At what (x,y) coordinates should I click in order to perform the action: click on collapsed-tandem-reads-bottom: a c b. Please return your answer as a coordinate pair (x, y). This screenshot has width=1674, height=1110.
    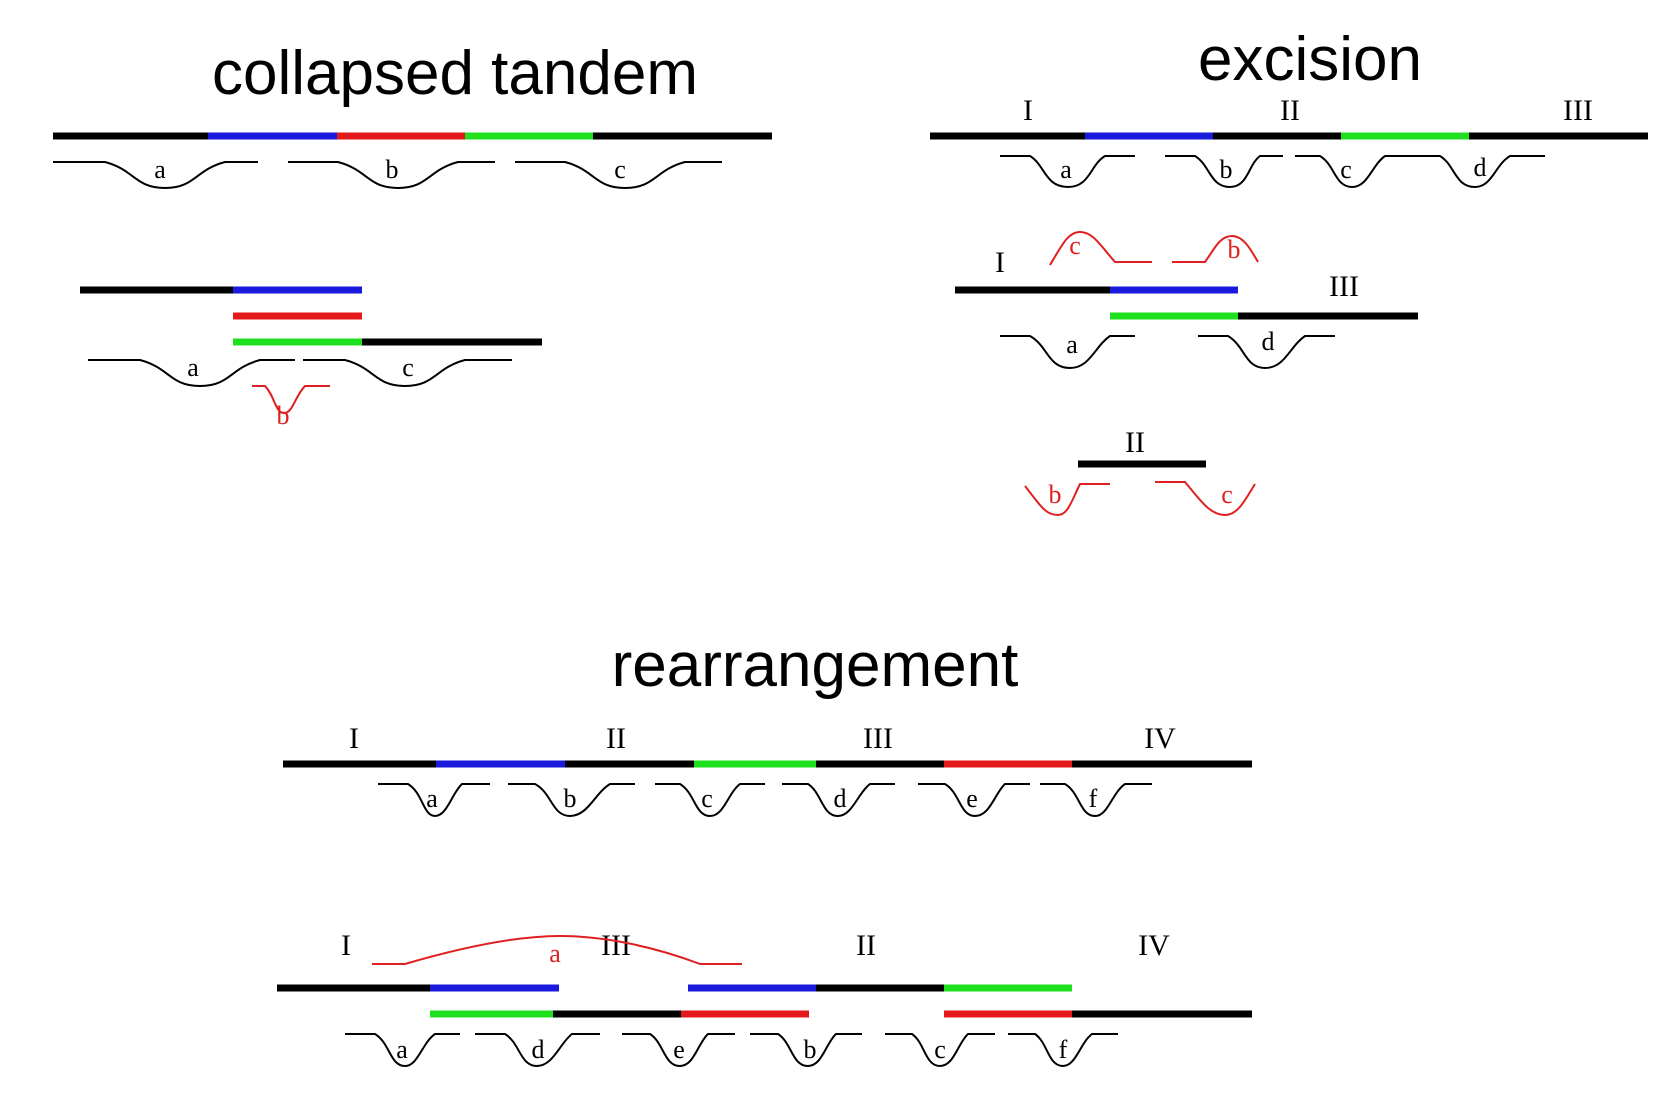
    Looking at the image, I should click on (300, 391).